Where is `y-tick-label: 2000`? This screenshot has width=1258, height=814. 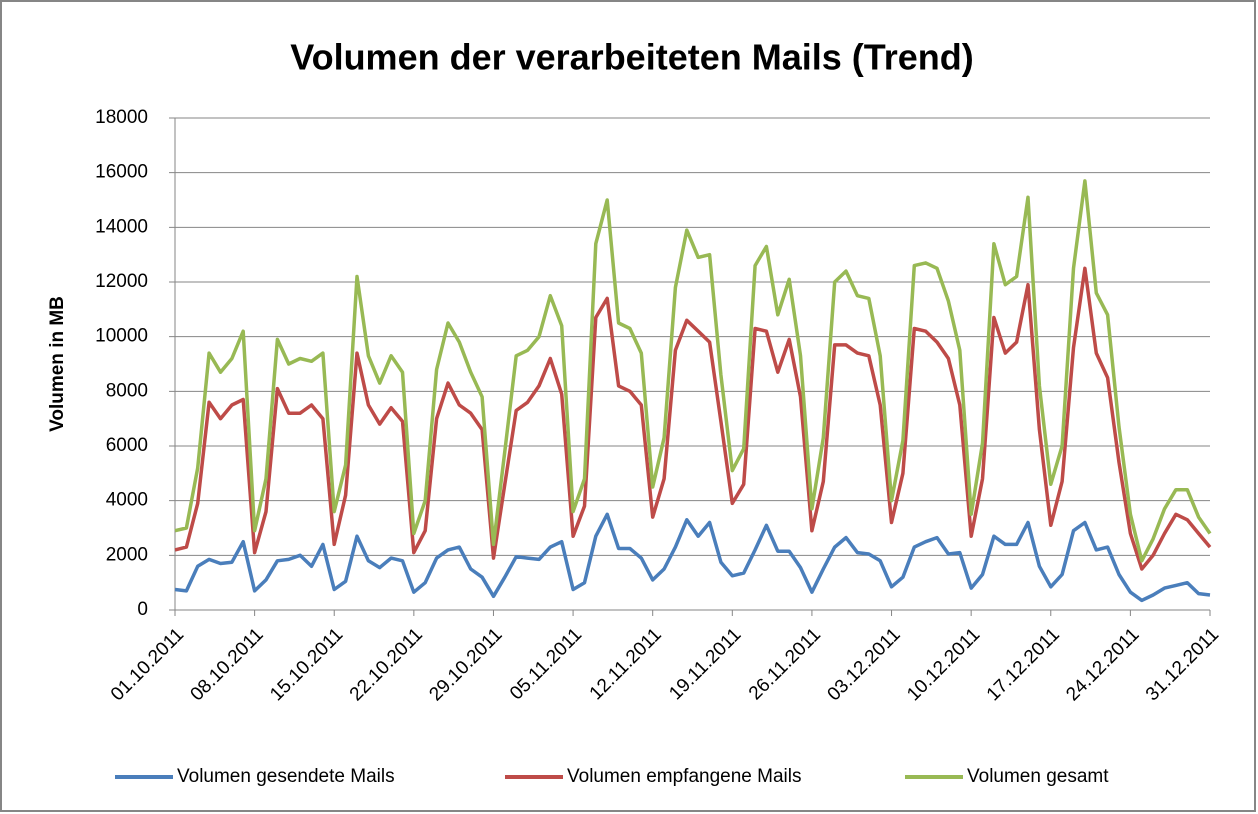
y-tick-label: 2000 is located at coordinates (127, 554).